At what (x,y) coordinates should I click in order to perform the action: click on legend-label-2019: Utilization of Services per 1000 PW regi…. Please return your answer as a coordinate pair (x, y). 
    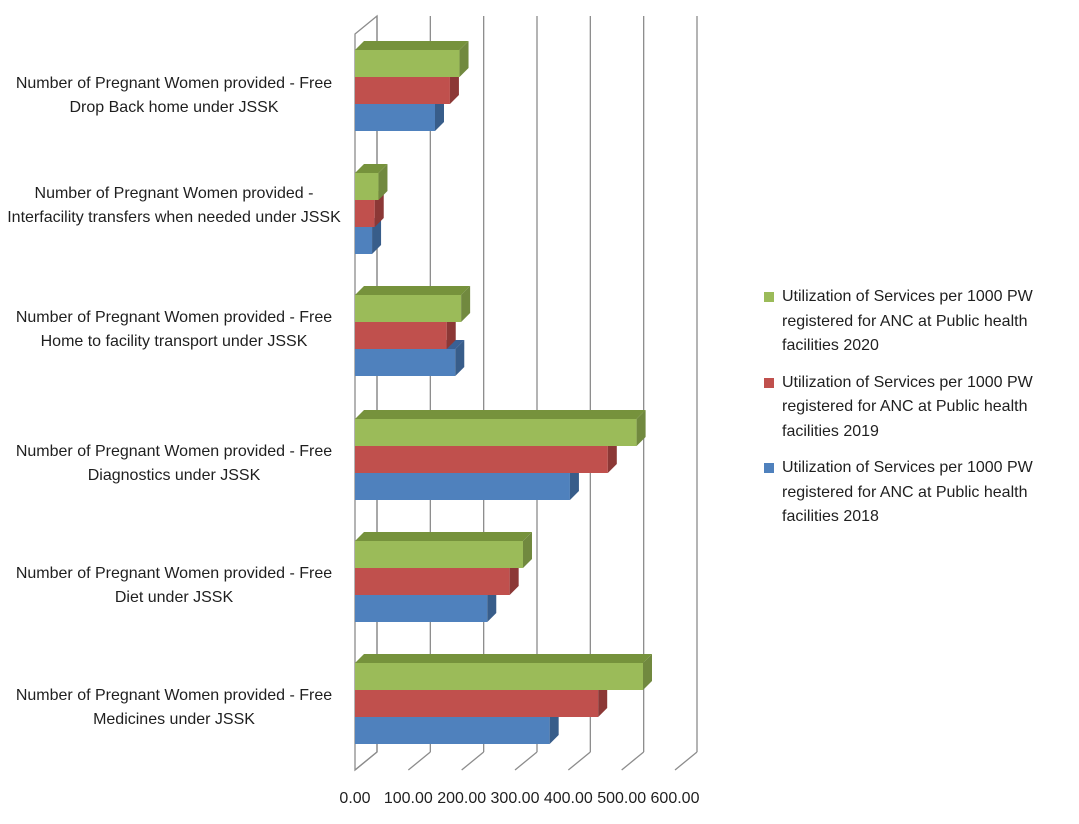
    Looking at the image, I should click on (907, 406).